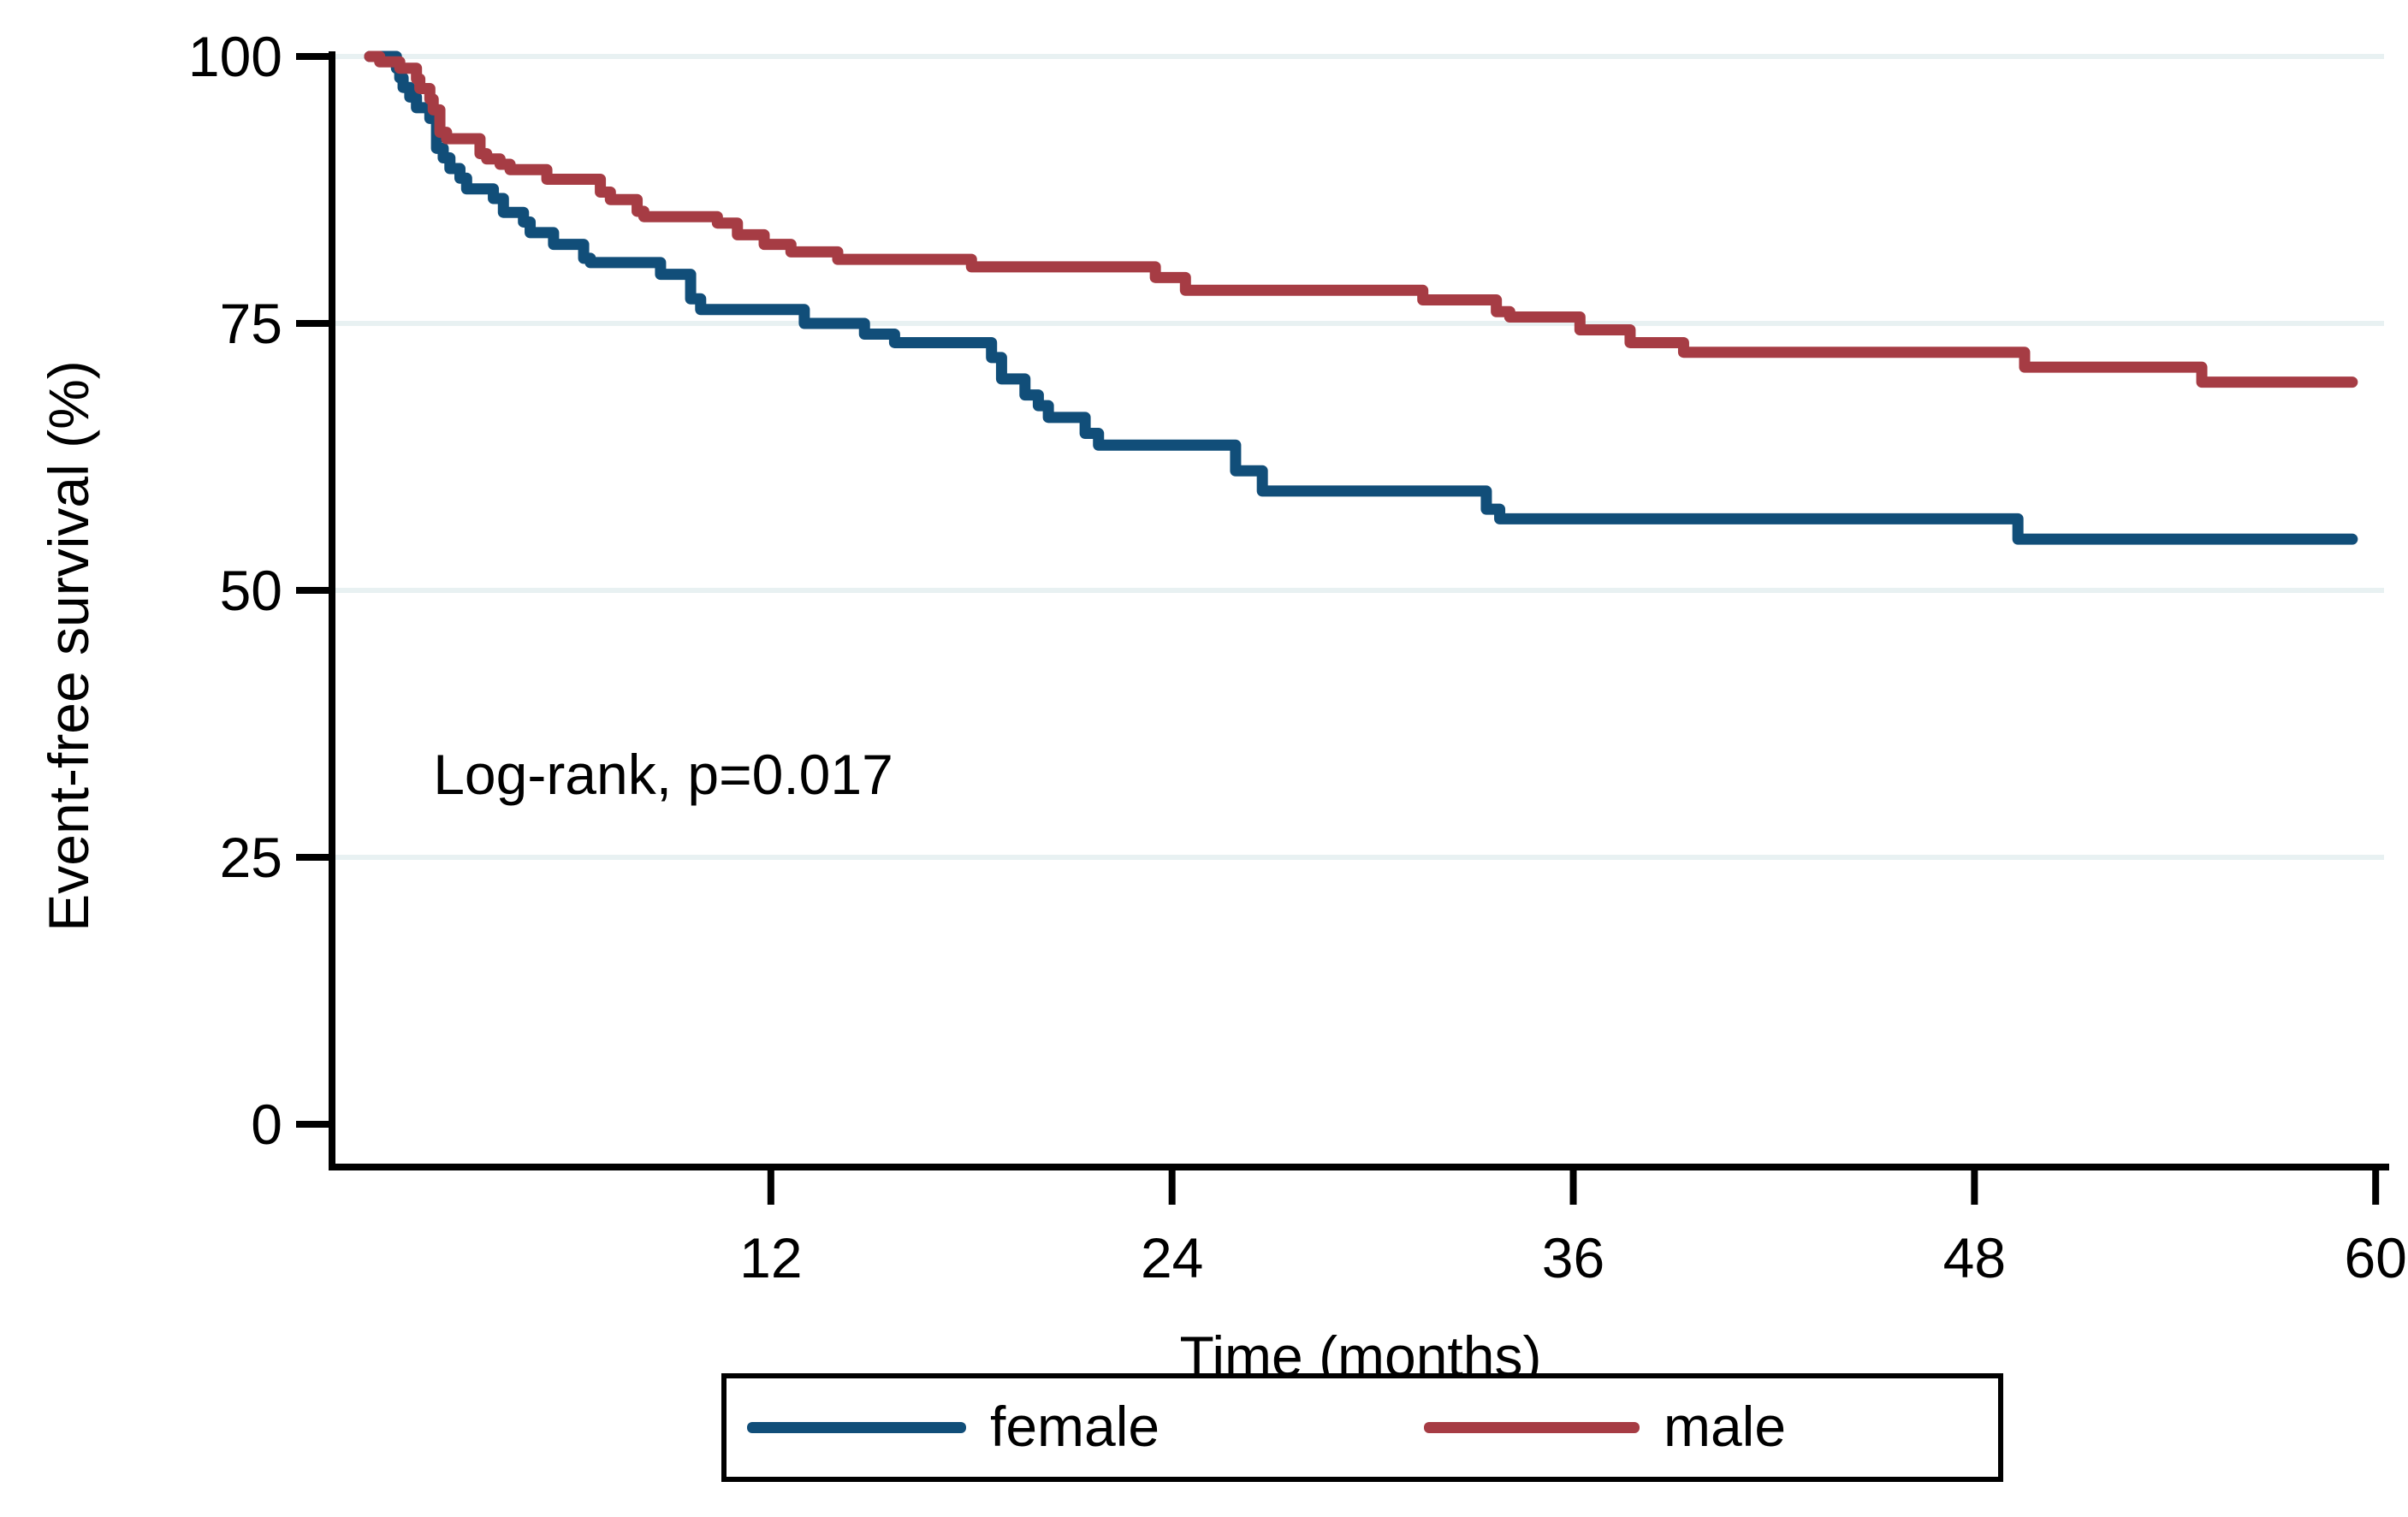 This screenshot has width=2408, height=1517. What do you see at coordinates (251, 590) in the screenshot?
I see `y-tick-label-50: 50` at bounding box center [251, 590].